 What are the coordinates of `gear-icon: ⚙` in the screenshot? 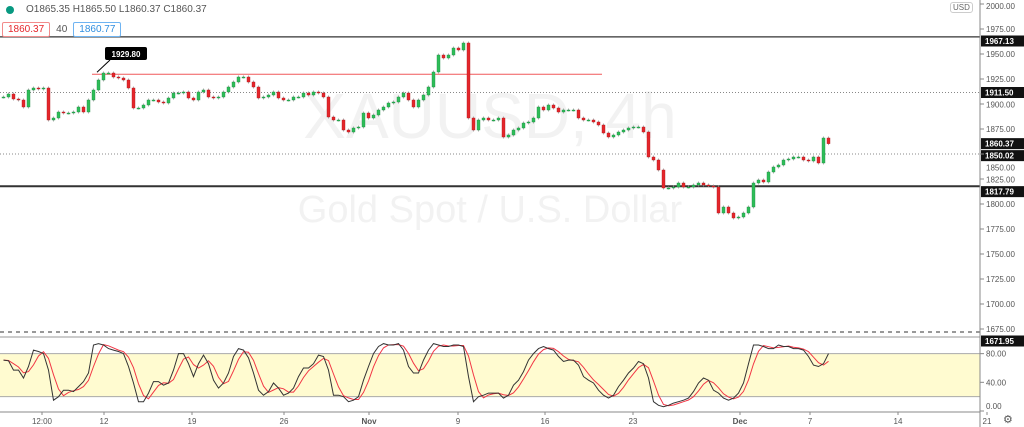 It's located at (1008, 420).